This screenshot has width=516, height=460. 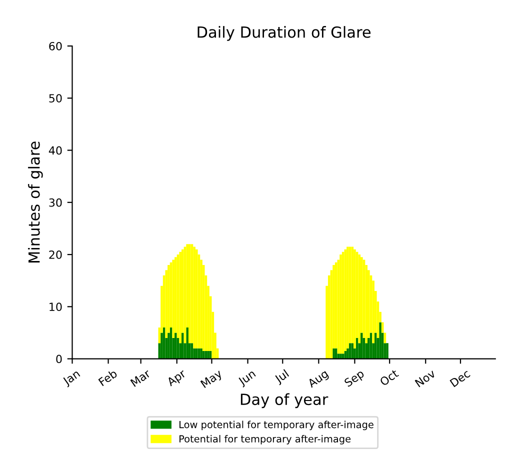 I want to click on y-tick-label: 30, so click(x=55, y=202).